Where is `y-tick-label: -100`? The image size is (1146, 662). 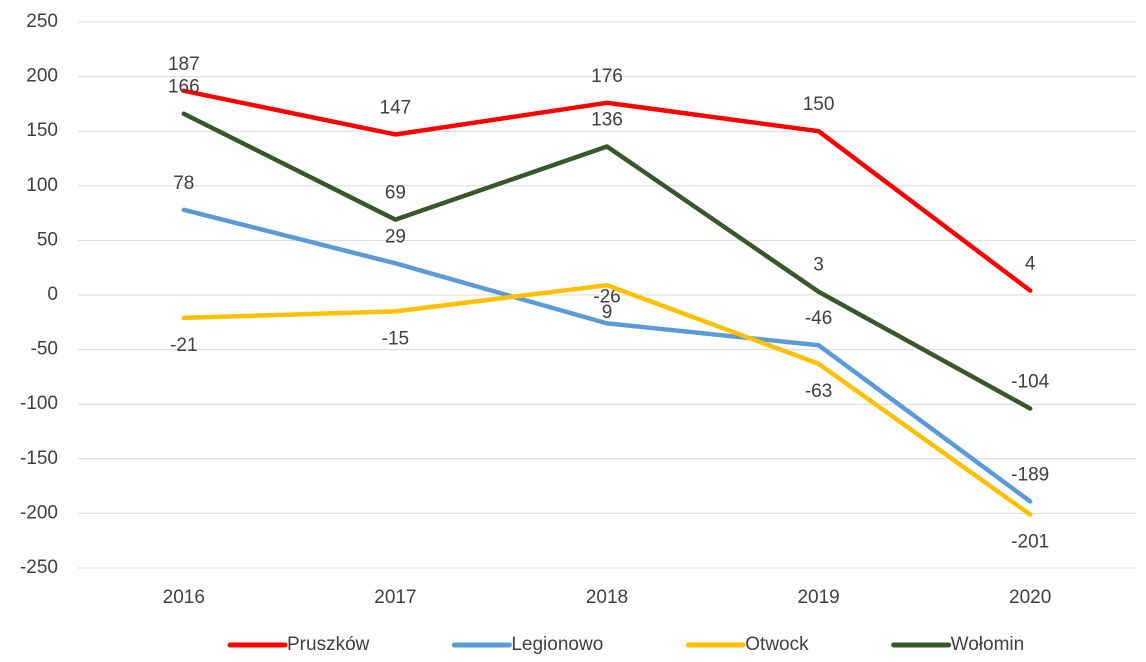
y-tick-label: -100 is located at coordinates (39, 403).